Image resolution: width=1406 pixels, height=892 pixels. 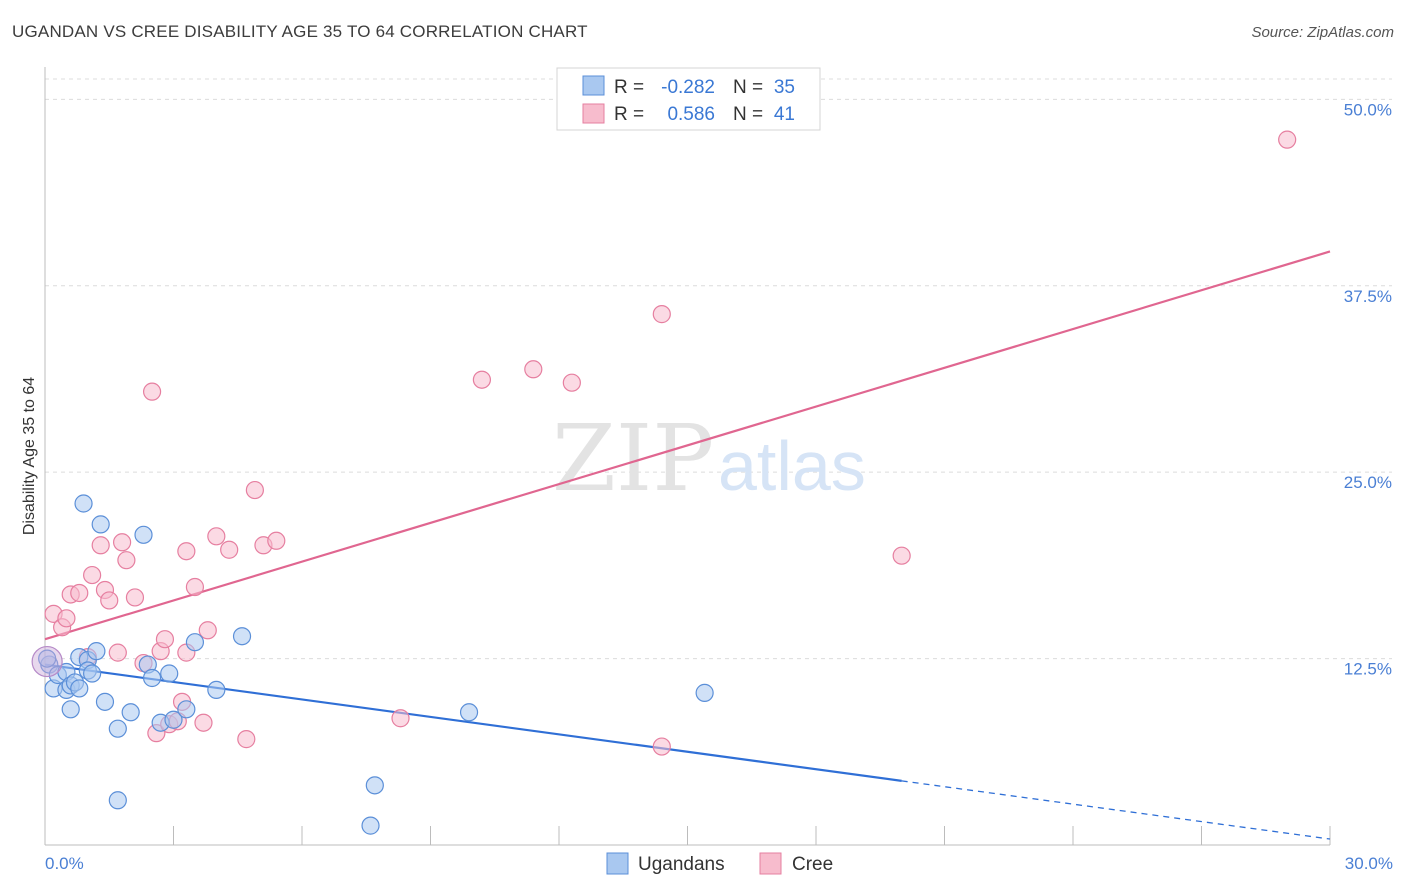 I want to click on watermark-zip: ZIP, so click(x=633, y=458).